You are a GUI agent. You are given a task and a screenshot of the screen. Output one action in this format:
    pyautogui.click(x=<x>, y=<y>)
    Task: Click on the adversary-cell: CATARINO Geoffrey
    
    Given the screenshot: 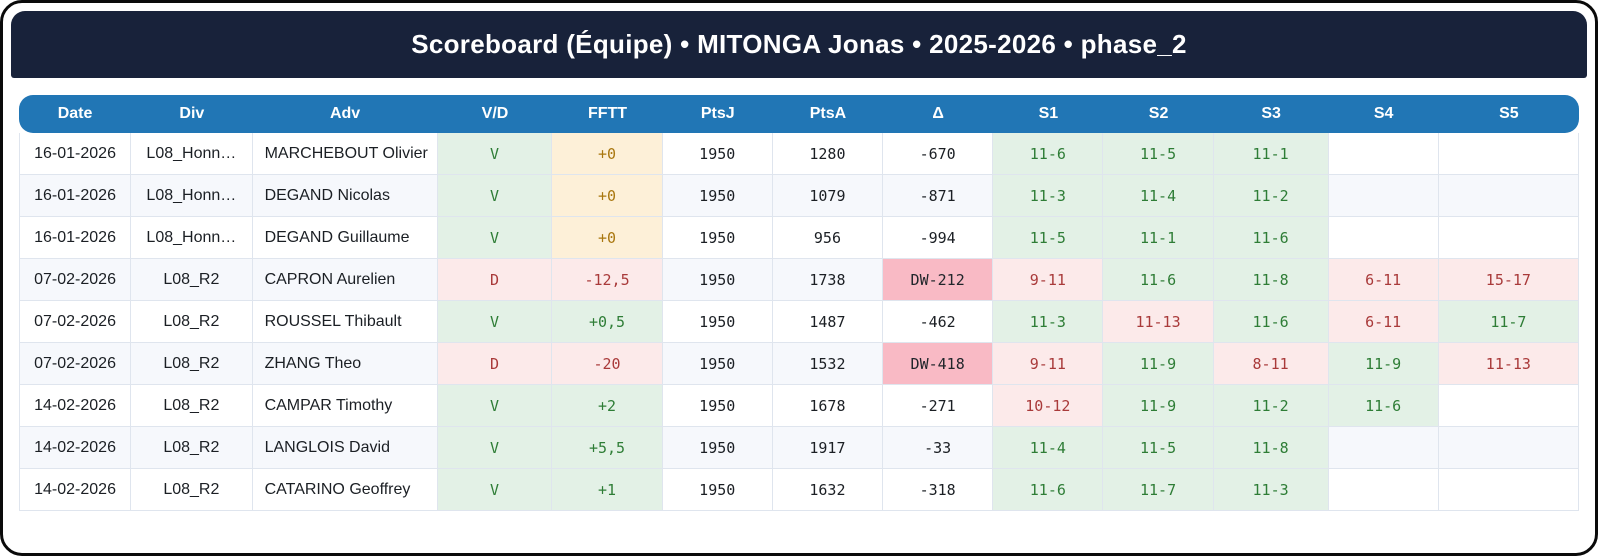 What is the action you would take?
    pyautogui.click(x=345, y=490)
    